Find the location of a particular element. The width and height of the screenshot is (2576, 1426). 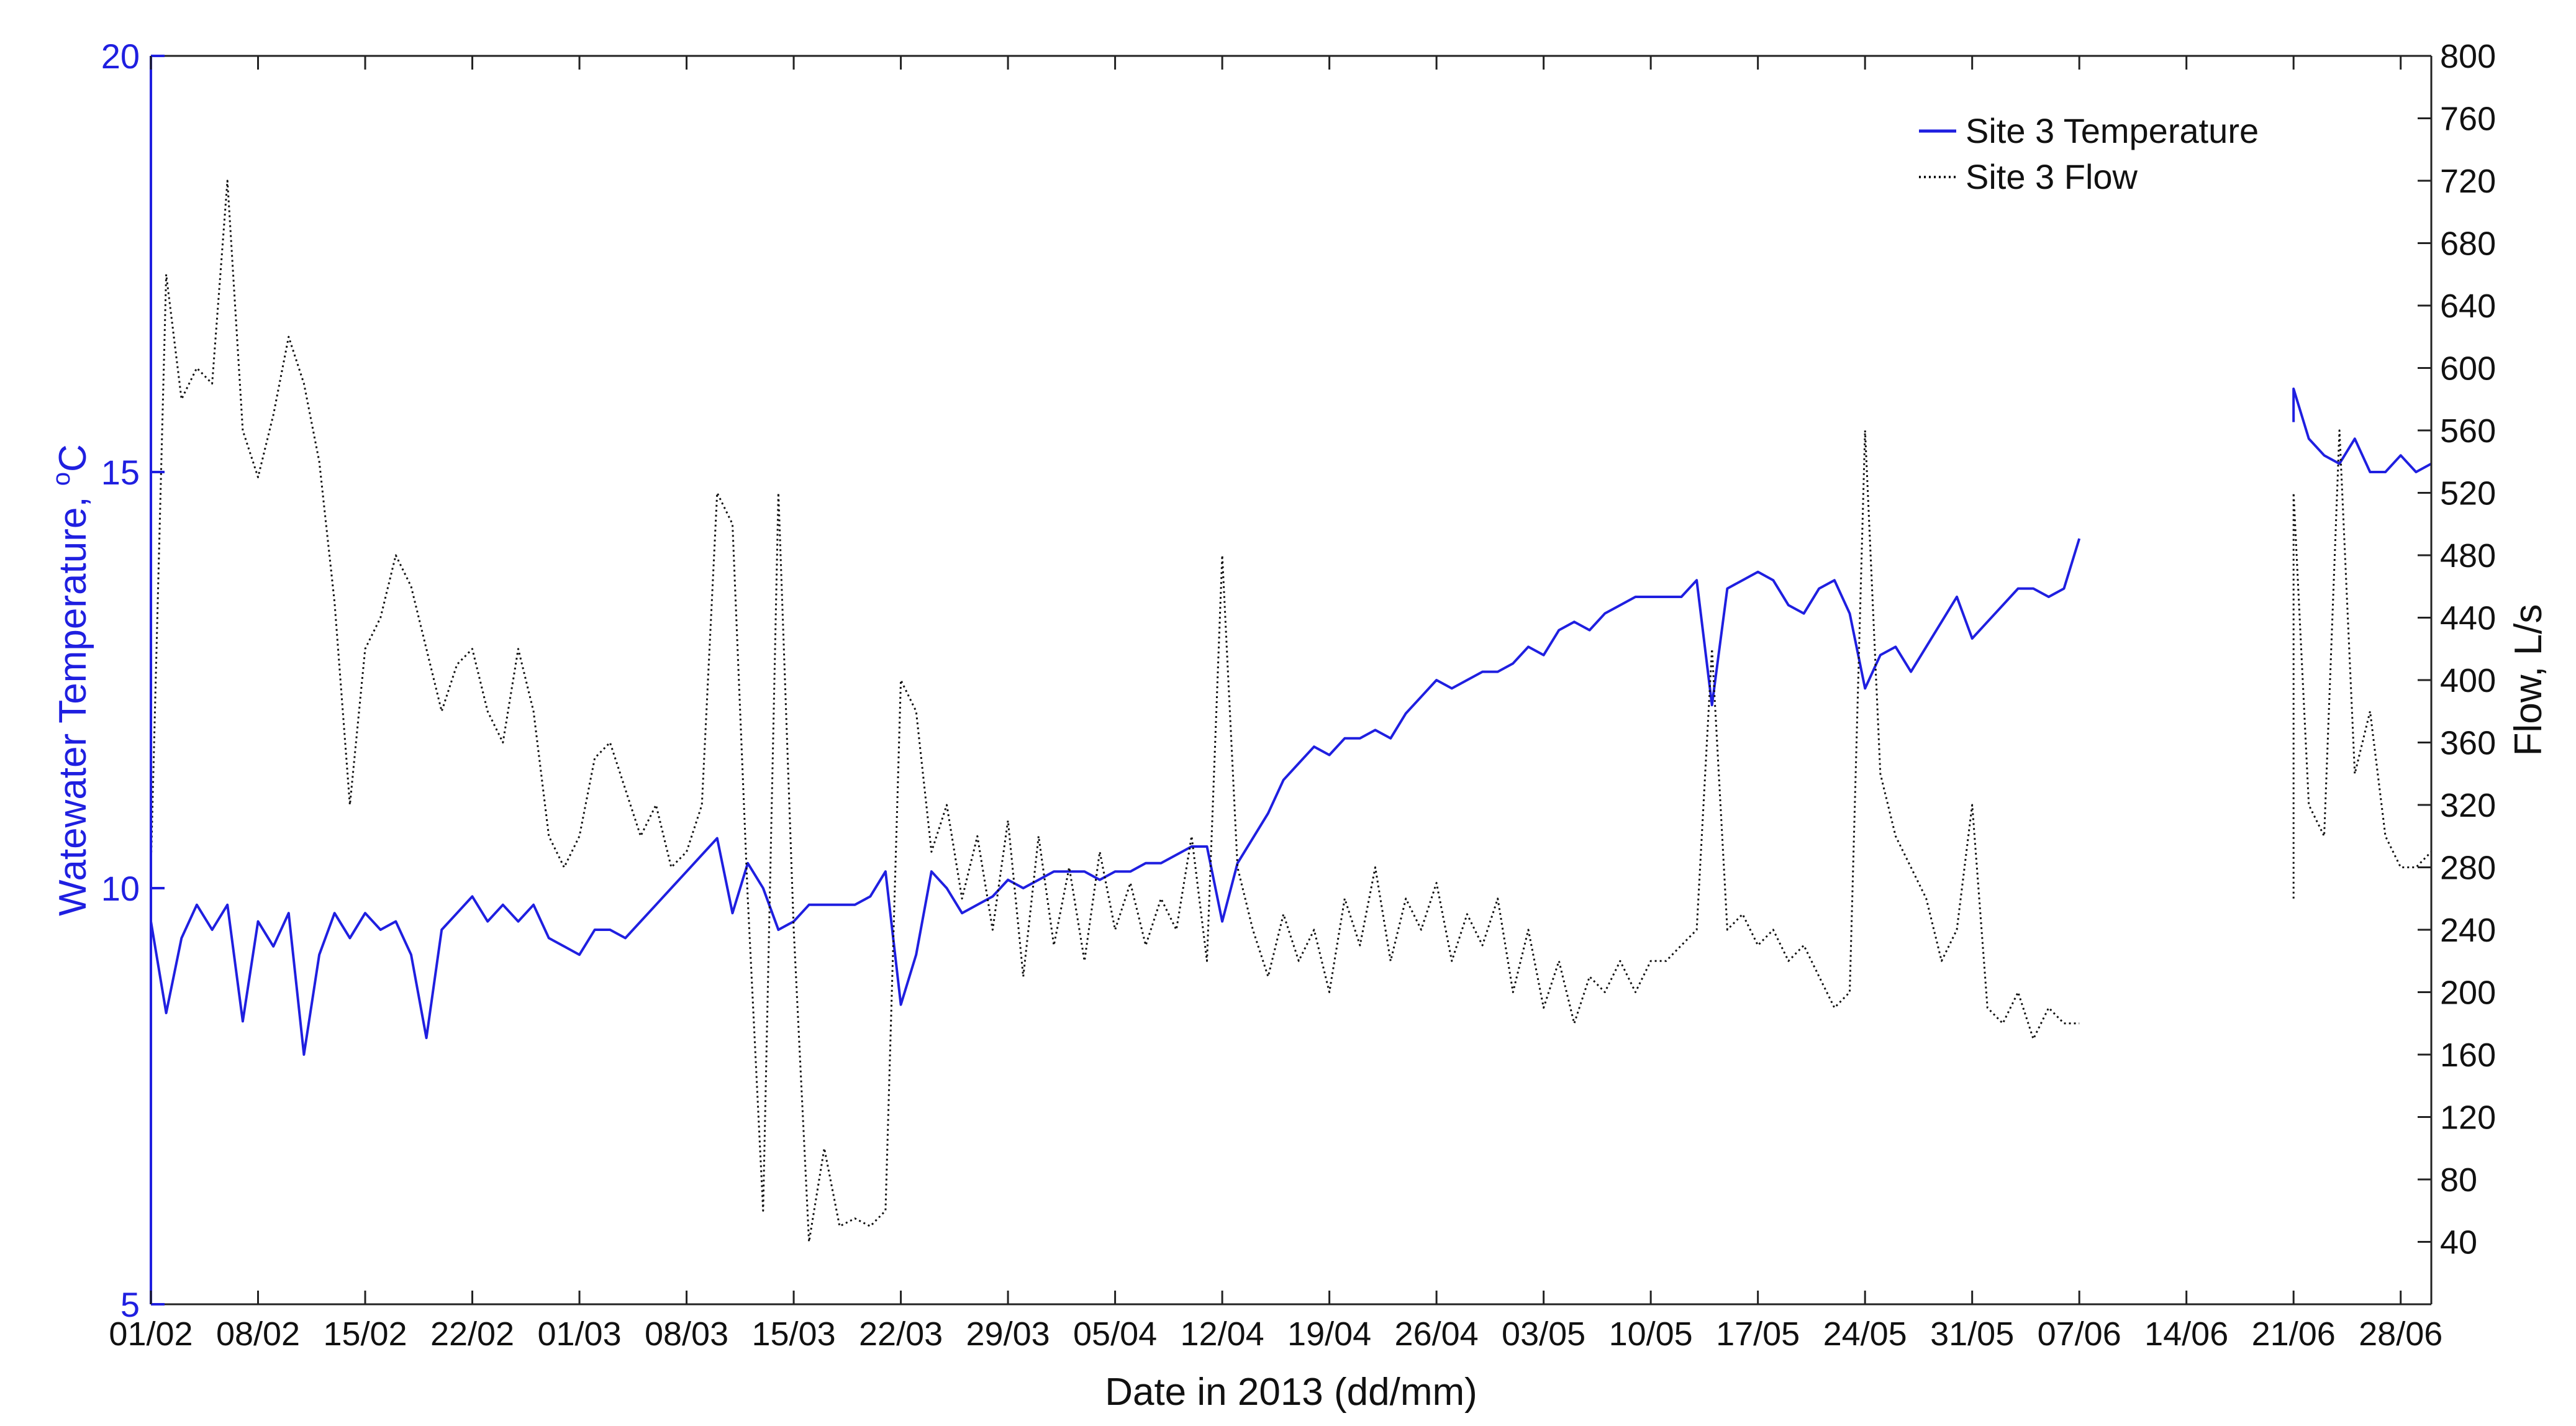

right-tick-label: 760 is located at coordinates (2468, 119).